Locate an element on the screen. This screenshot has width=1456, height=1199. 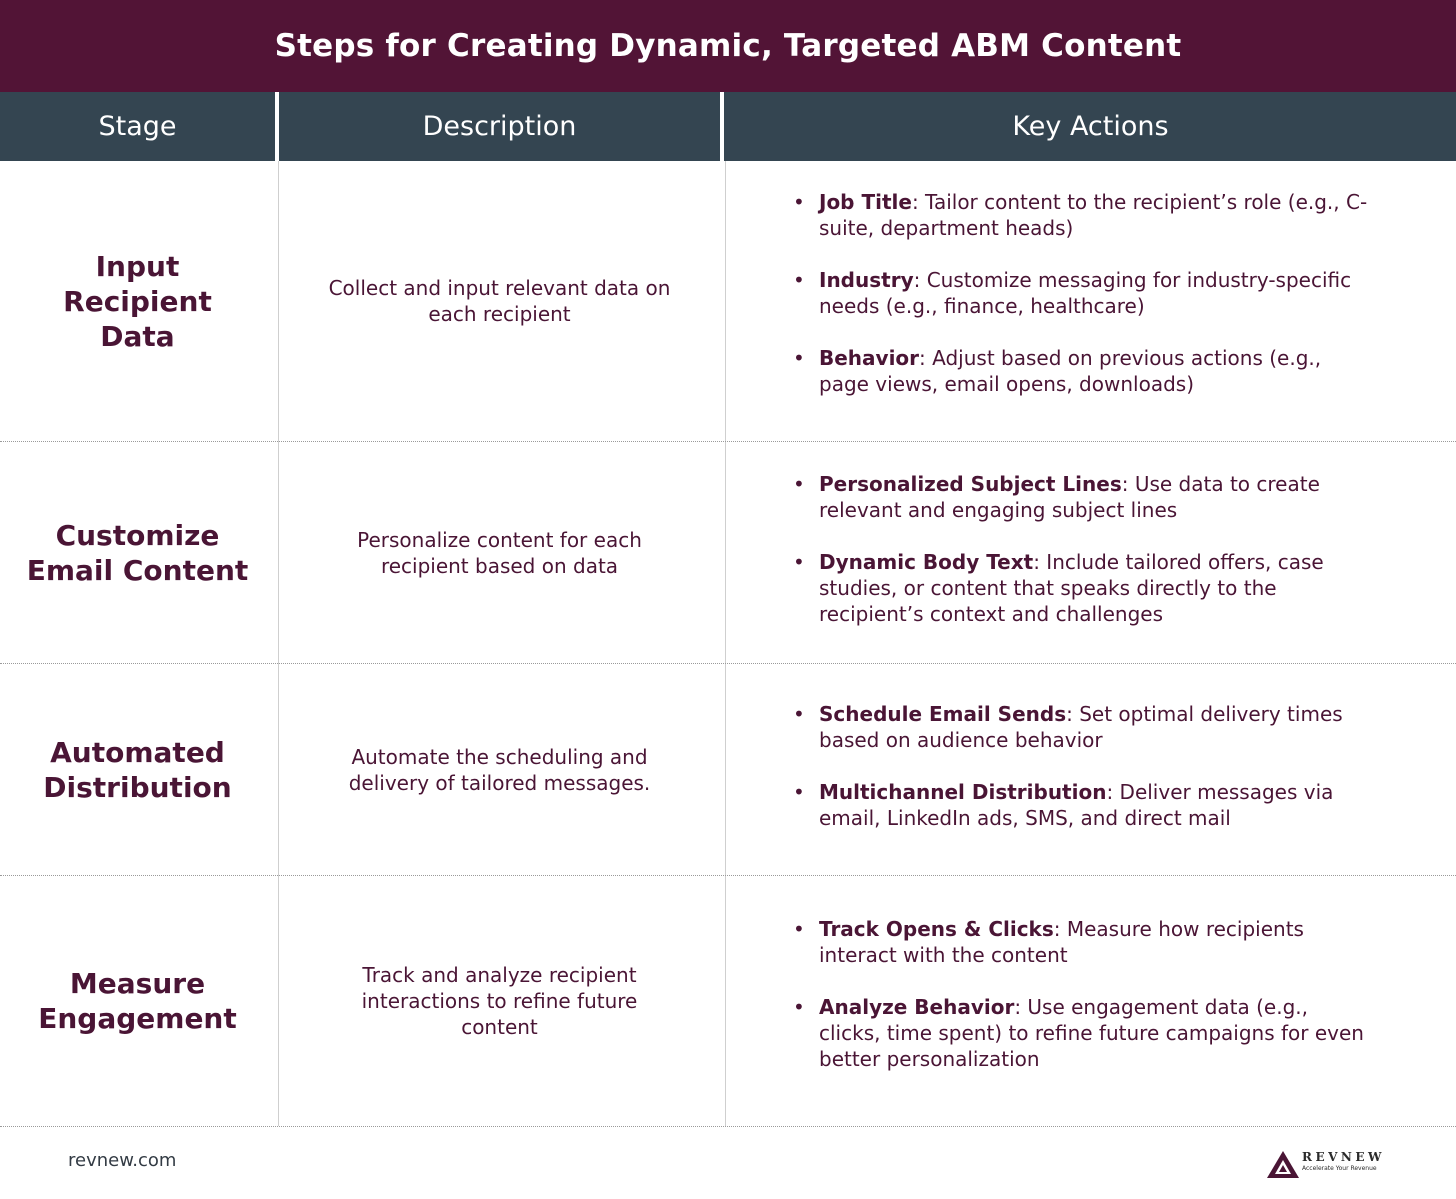
logo-wordmark: REVNEW is located at coordinates (1344, 1157).